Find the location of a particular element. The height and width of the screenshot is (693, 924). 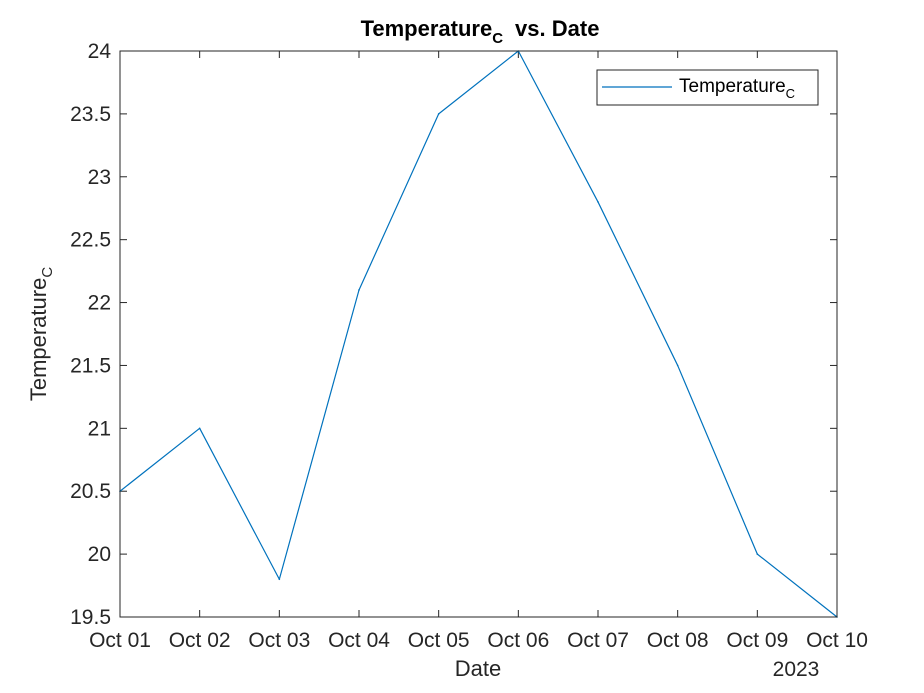

x-tick-label: Oct 03 is located at coordinates (279, 640).